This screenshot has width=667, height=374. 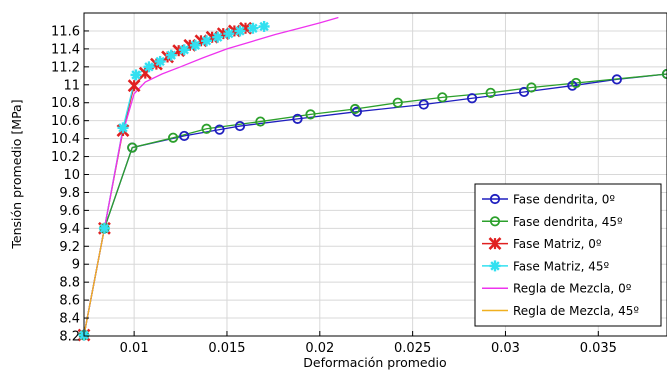 What do you see at coordinates (65, 49) in the screenshot?
I see `y-tick-label: 11.4` at bounding box center [65, 49].